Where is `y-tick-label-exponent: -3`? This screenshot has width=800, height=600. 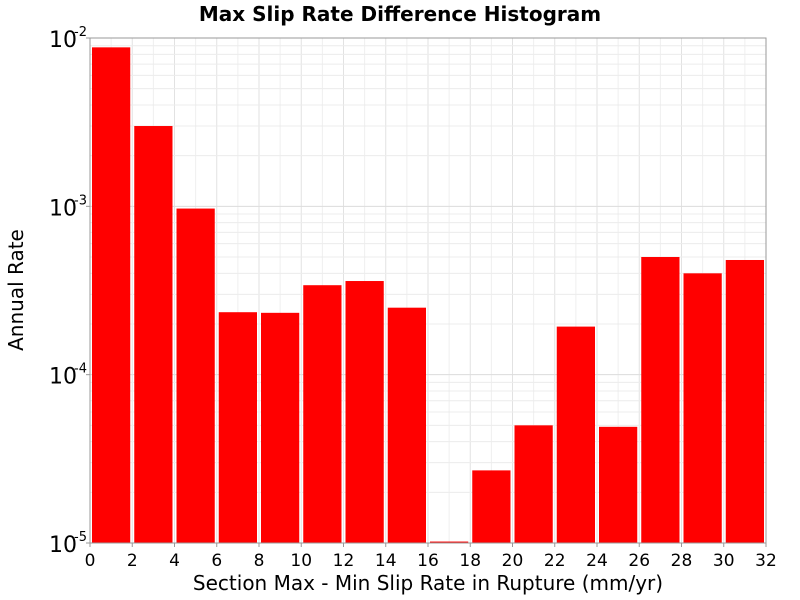
y-tick-label-exponent: -3 is located at coordinates (80, 200).